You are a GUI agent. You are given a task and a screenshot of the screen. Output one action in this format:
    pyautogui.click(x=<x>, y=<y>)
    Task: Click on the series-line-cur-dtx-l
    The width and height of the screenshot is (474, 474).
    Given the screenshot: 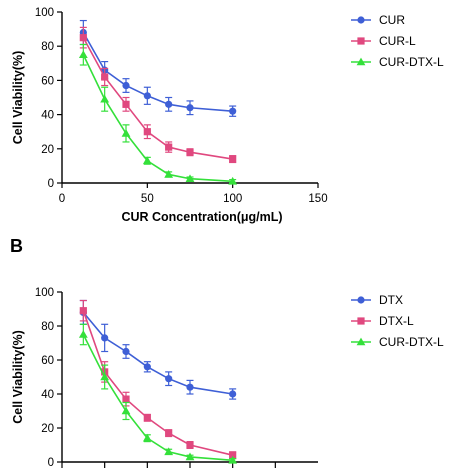 What is the action you would take?
    pyautogui.click(x=157, y=398)
    